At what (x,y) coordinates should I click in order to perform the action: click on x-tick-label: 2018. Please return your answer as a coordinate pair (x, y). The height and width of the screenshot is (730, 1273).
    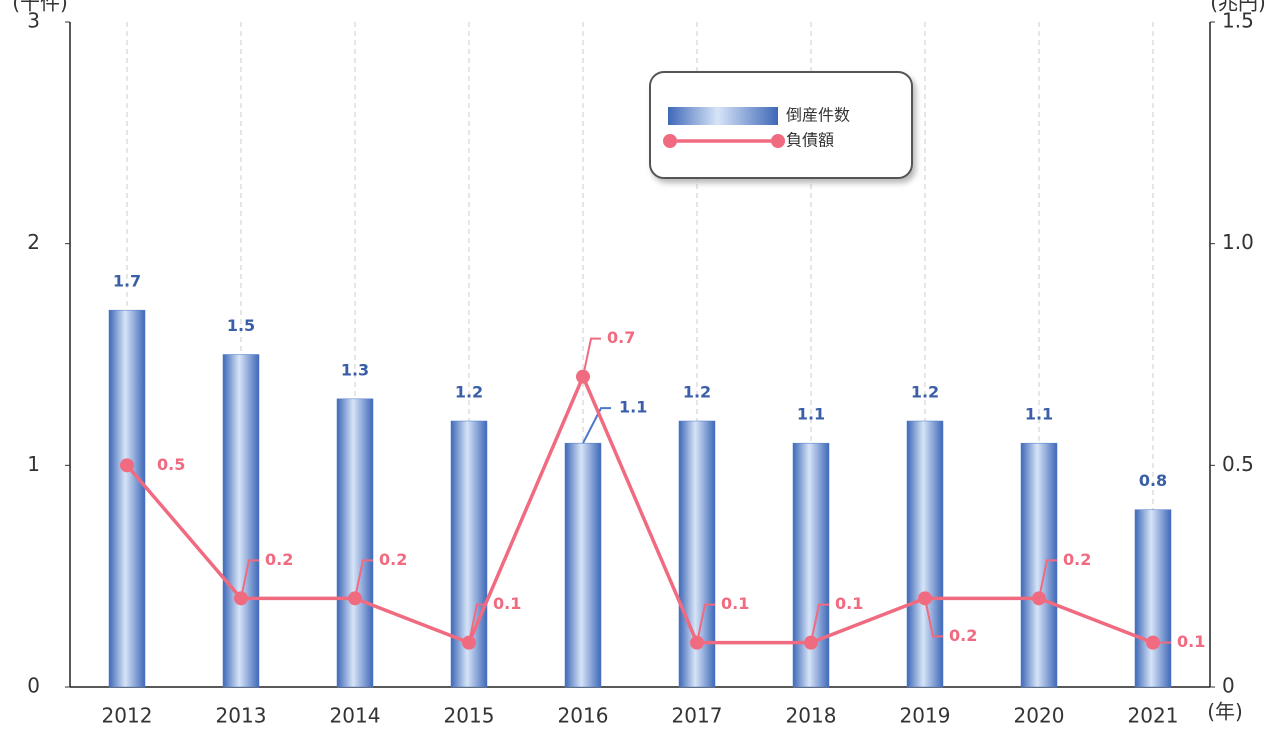
    Looking at the image, I should click on (811, 716).